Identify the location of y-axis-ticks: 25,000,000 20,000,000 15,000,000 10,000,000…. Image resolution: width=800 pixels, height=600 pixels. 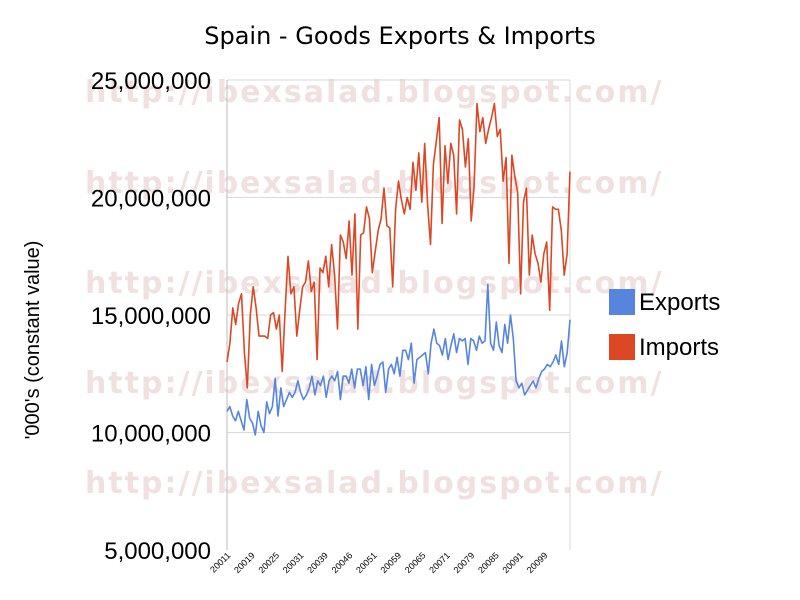
(151, 316).